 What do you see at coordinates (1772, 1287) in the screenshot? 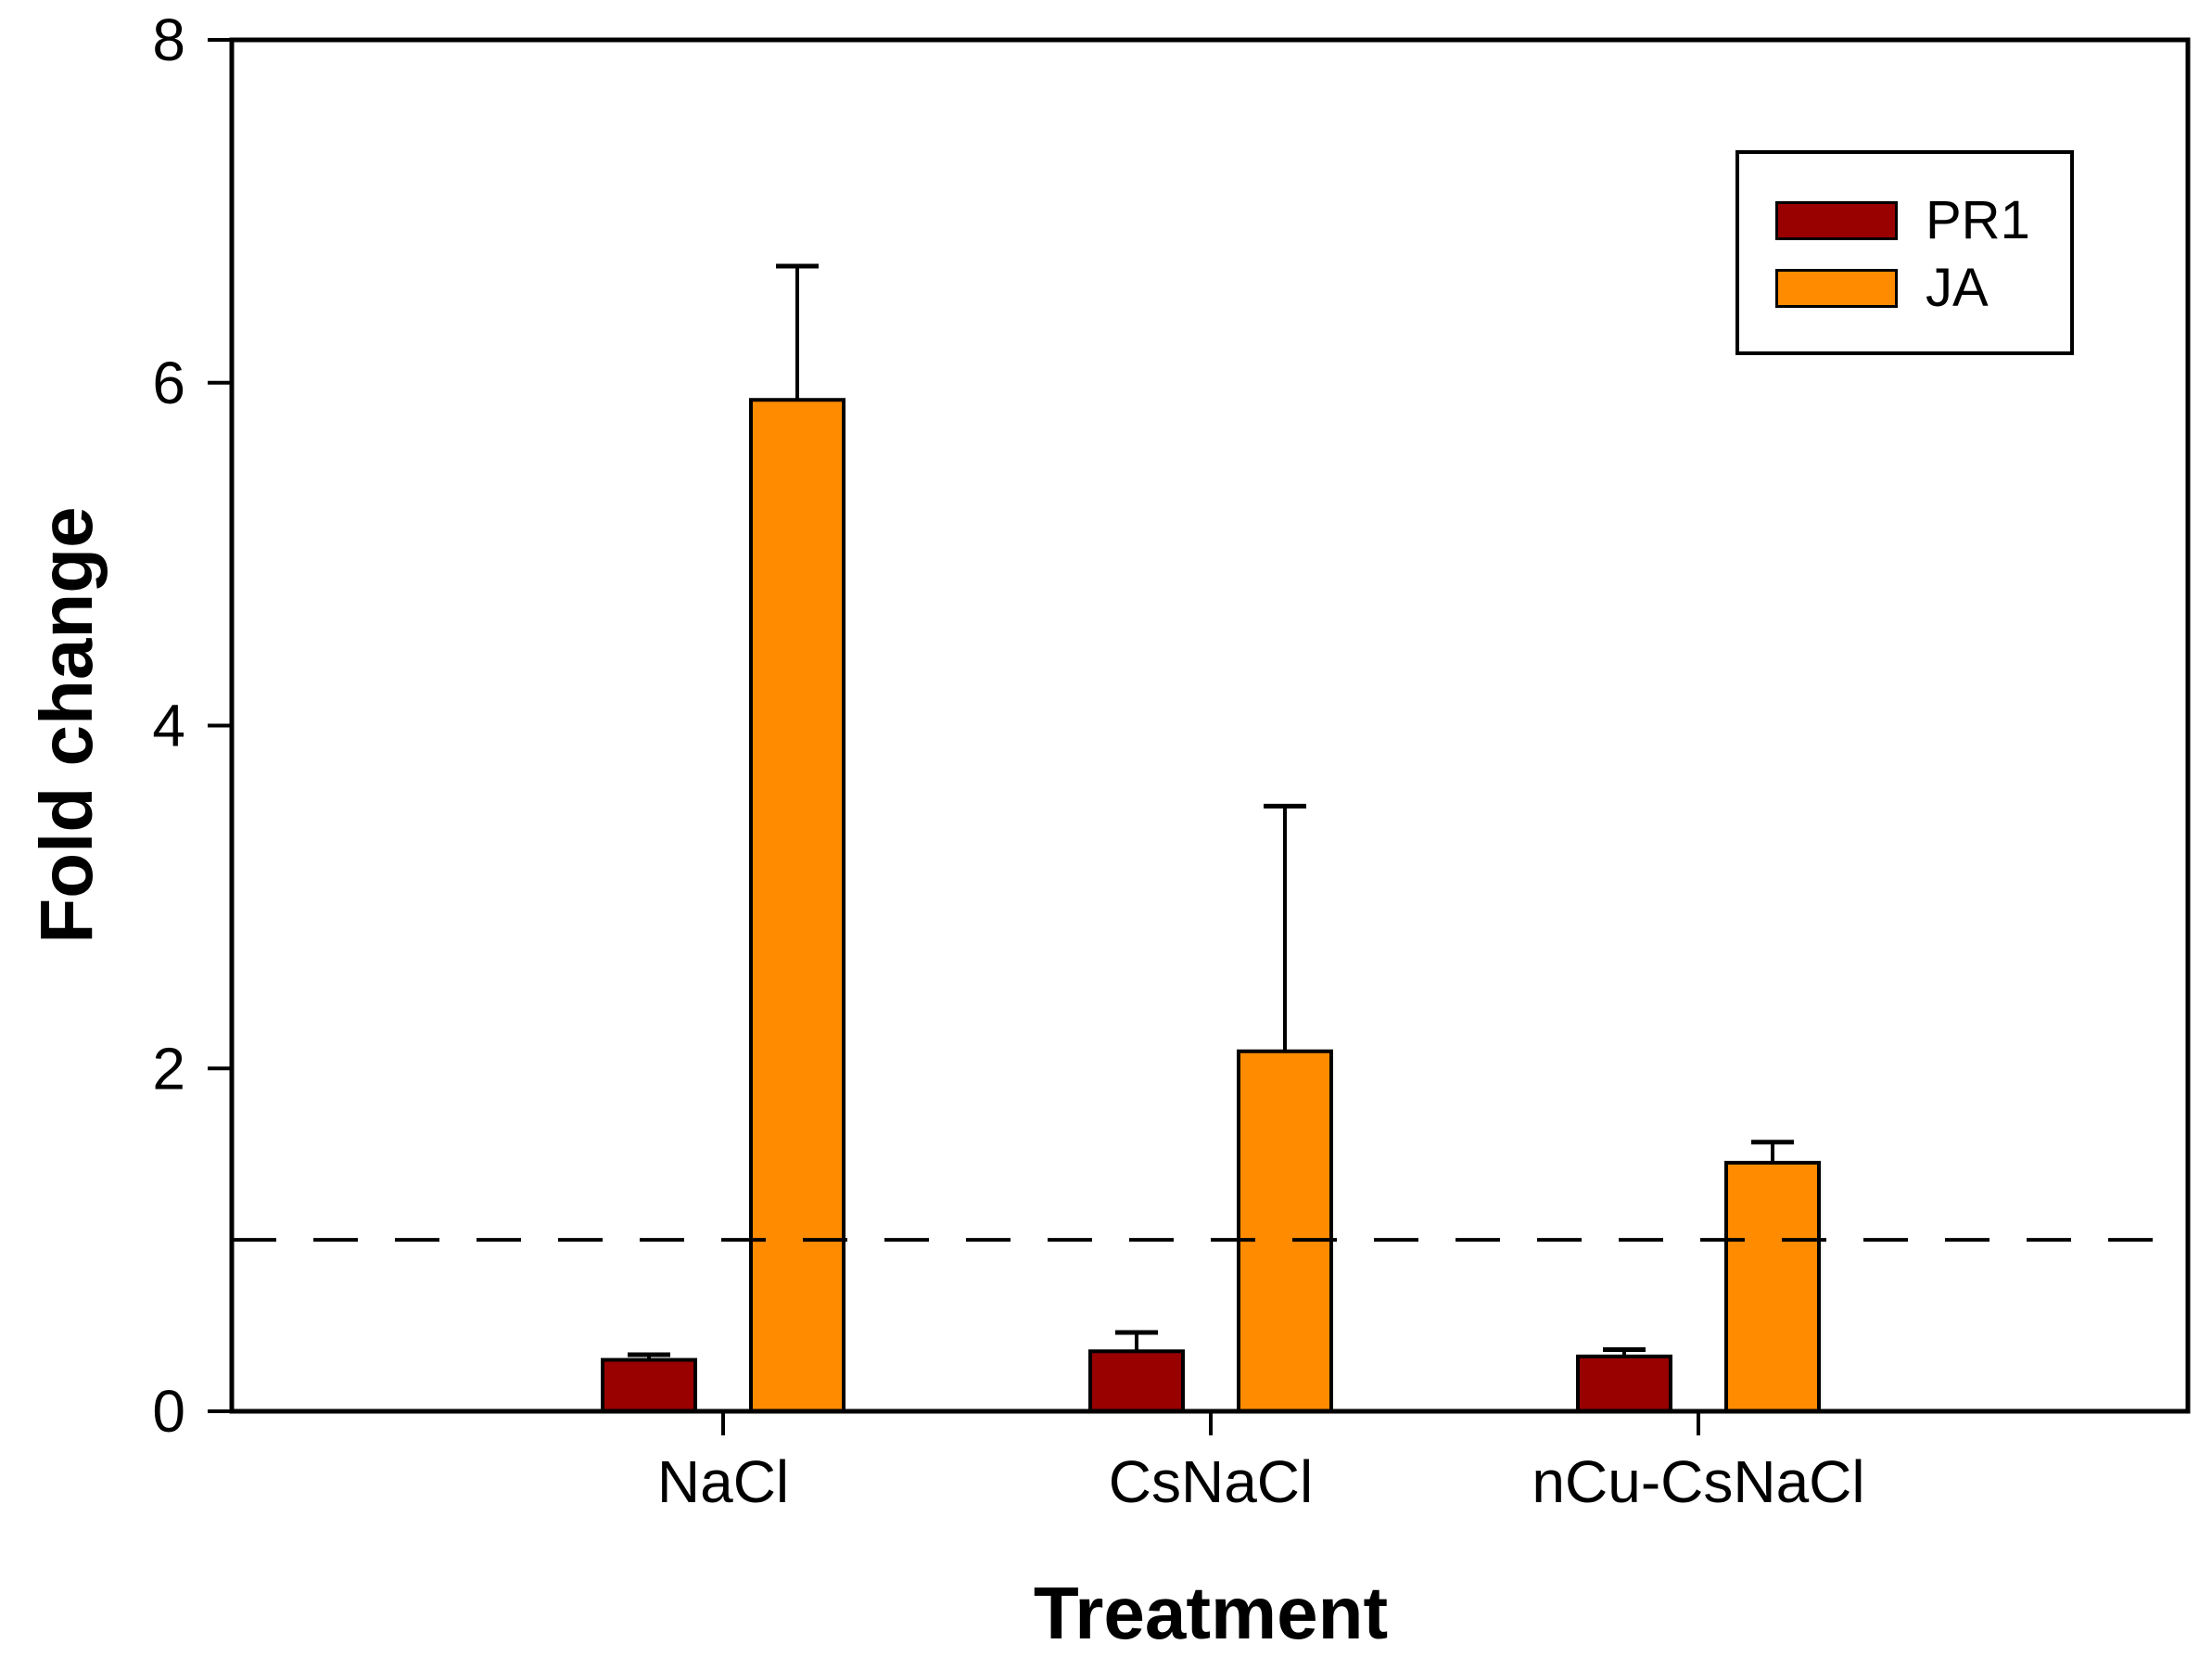
I see `bar-JA-nCu-CsNaCl` at bounding box center [1772, 1287].